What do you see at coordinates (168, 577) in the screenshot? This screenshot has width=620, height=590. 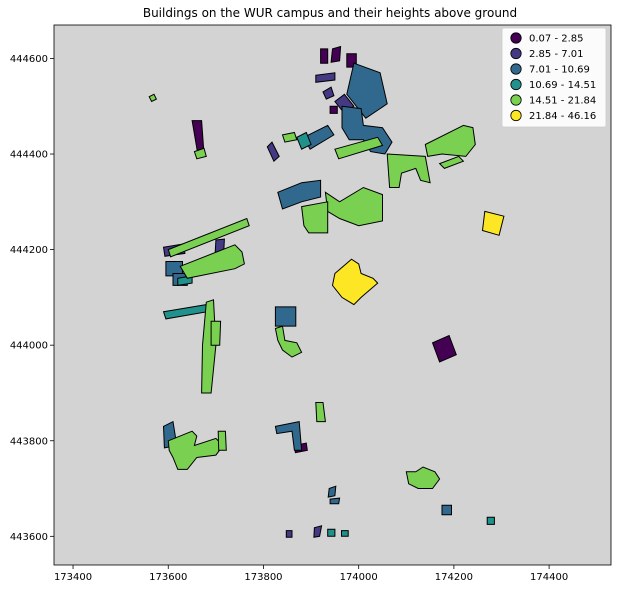 I see `x-tick-label: 173600` at bounding box center [168, 577].